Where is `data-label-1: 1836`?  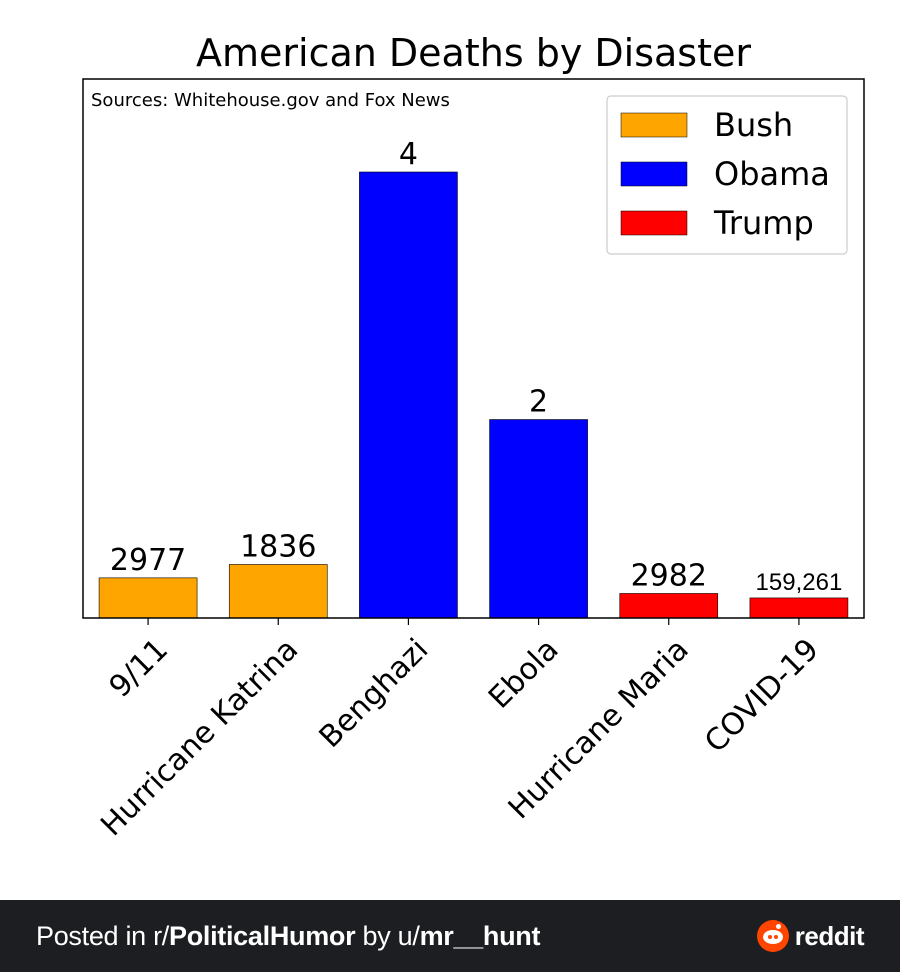
data-label-1: 1836 is located at coordinates (278, 546).